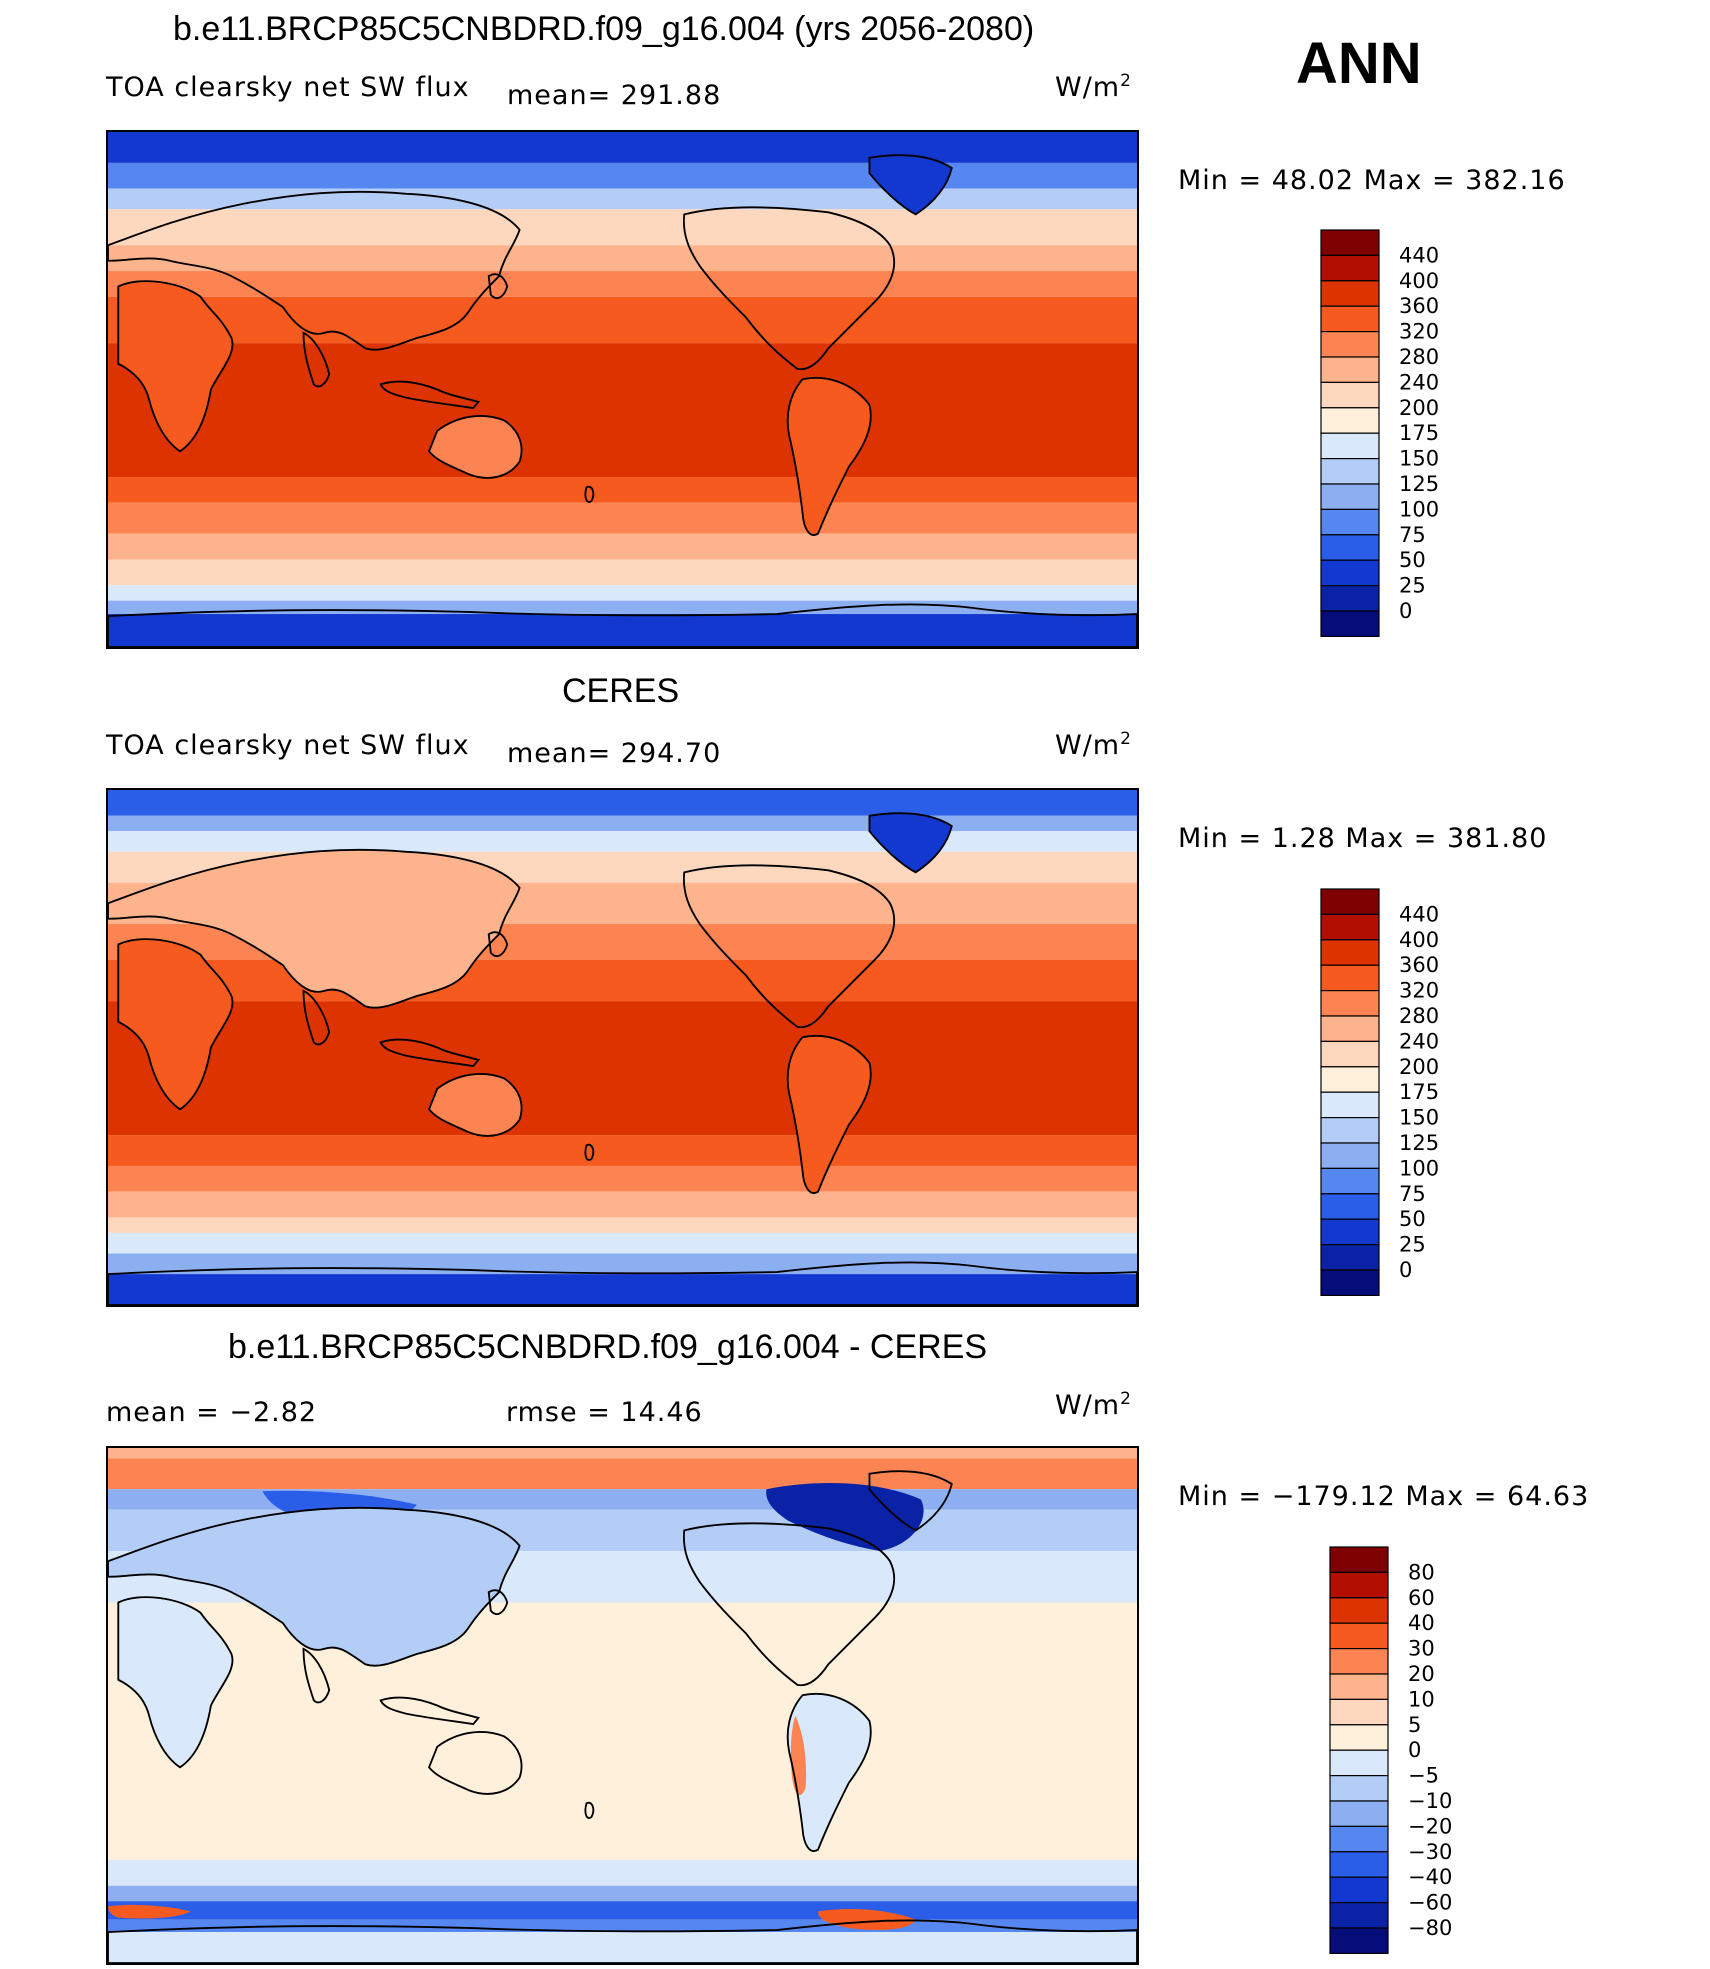 The height and width of the screenshot is (1969, 1710). Describe the element at coordinates (1419, 357) in the screenshot. I see `colorbar-tick-label: 280` at that location.